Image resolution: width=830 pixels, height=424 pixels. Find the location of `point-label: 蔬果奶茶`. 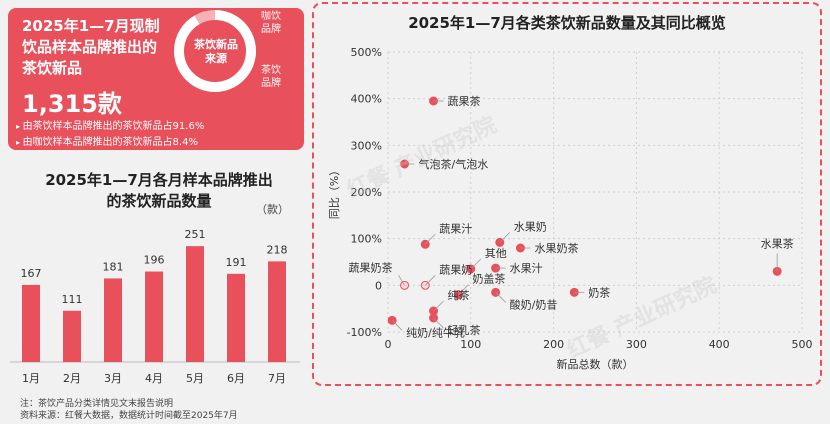

point-label: 蔬果奶茶 is located at coordinates (371, 267).